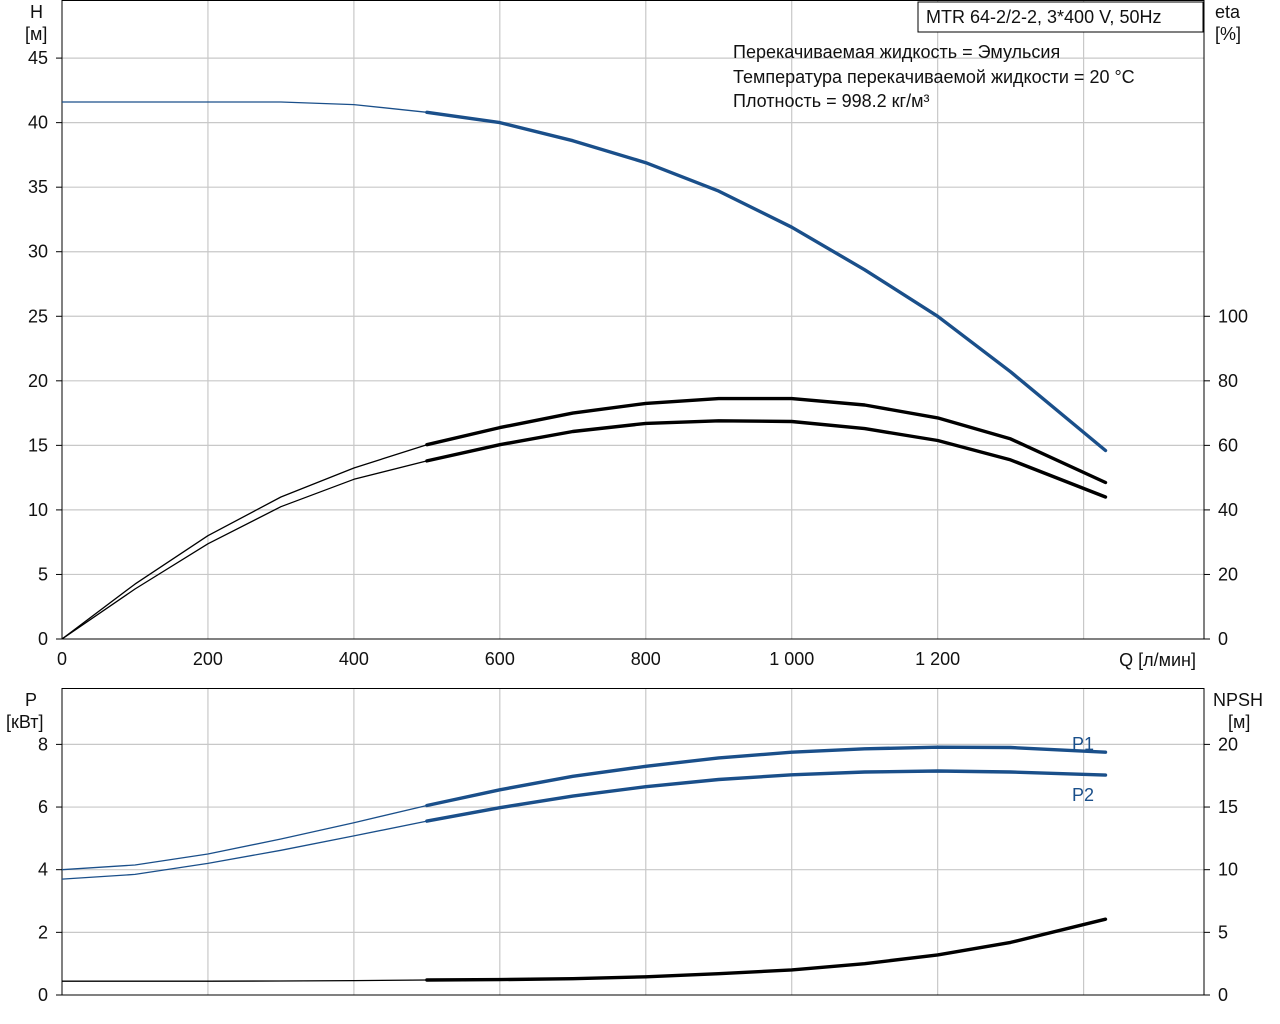 The width and height of the screenshot is (1280, 1024). I want to click on x-tick-label: 600, so click(500, 659).